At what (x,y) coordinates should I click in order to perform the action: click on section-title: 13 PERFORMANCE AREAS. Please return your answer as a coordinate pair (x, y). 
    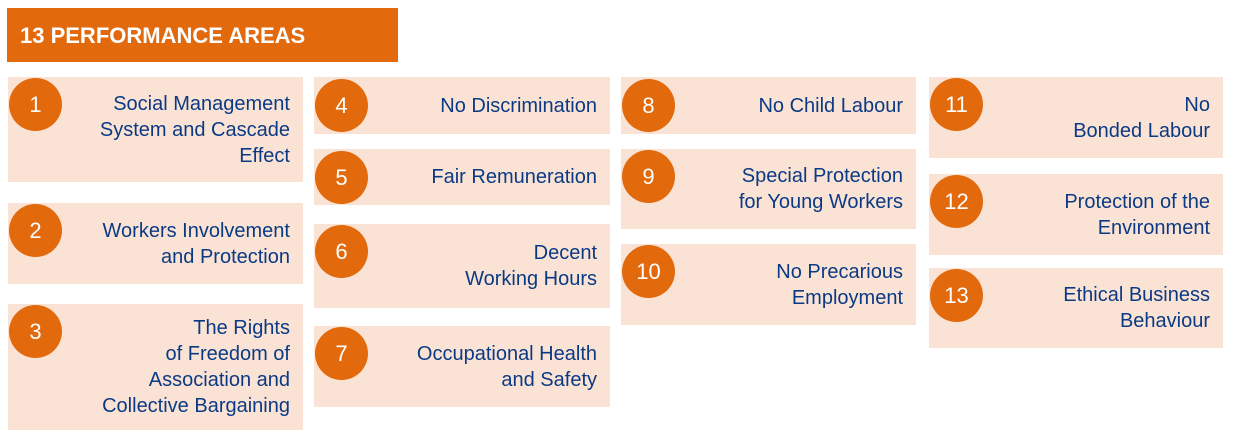
    Looking at the image, I should click on (202, 35).